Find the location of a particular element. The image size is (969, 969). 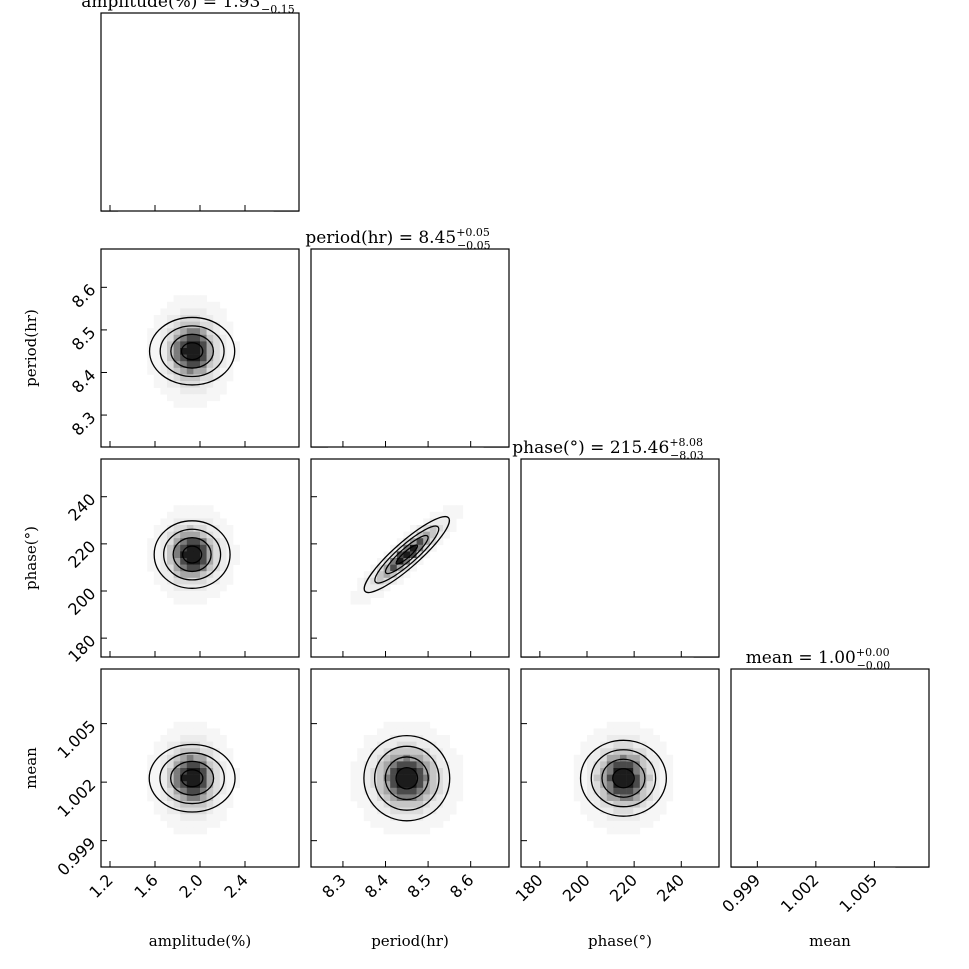

contour-2-sigma is located at coordinates (407, 554).